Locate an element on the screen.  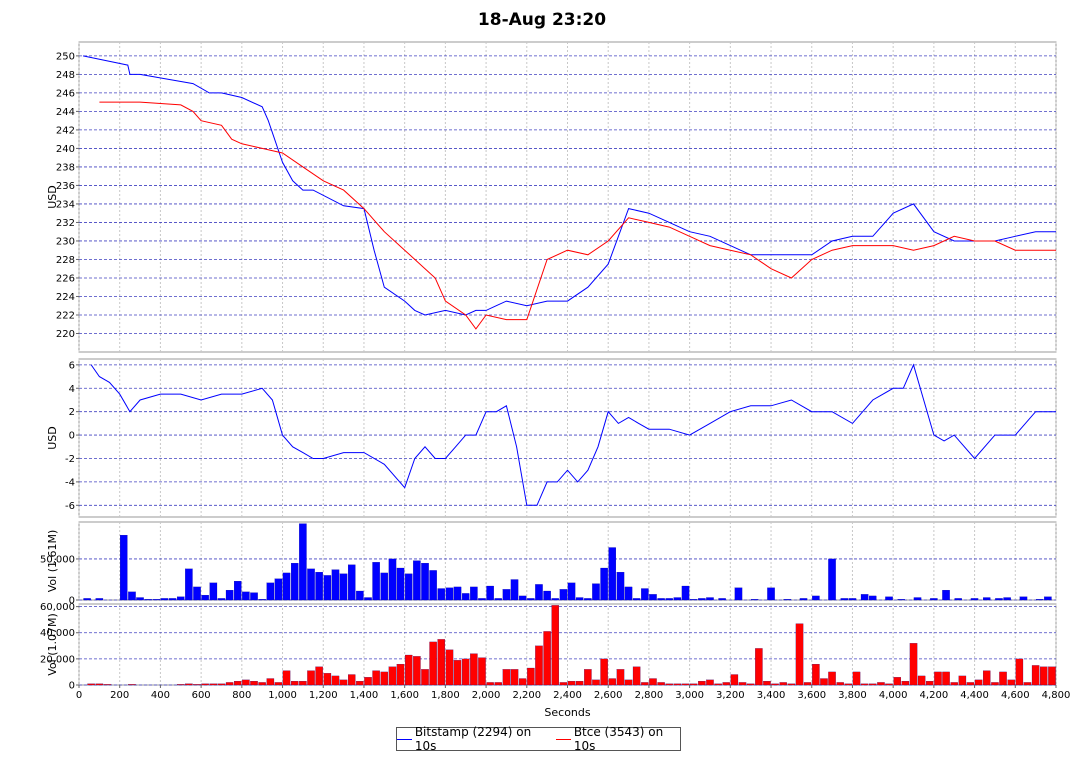
legend-label-btce: Btce (3543) on 10s is located at coordinates (618, 739).